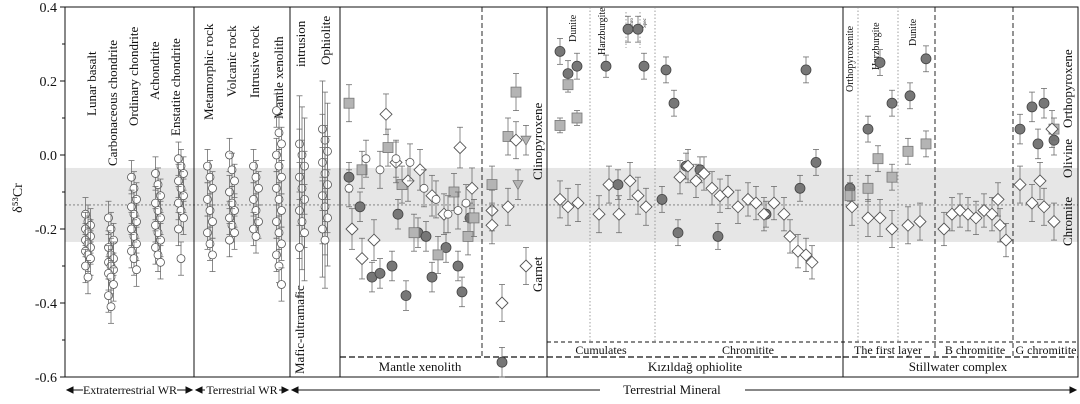 The height and width of the screenshot is (404, 1080). I want to click on label-stillwater: Stillwater complex, so click(958, 366).